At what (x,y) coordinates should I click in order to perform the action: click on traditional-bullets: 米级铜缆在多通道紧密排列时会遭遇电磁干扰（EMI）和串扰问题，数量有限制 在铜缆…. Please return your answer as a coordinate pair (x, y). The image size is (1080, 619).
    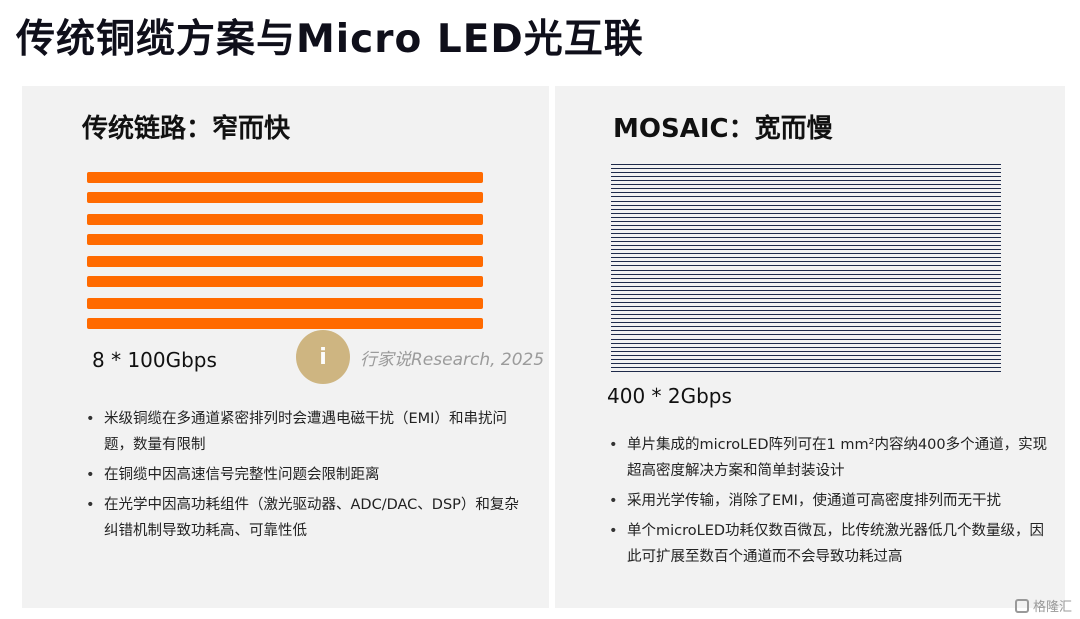
    Looking at the image, I should click on (302, 477).